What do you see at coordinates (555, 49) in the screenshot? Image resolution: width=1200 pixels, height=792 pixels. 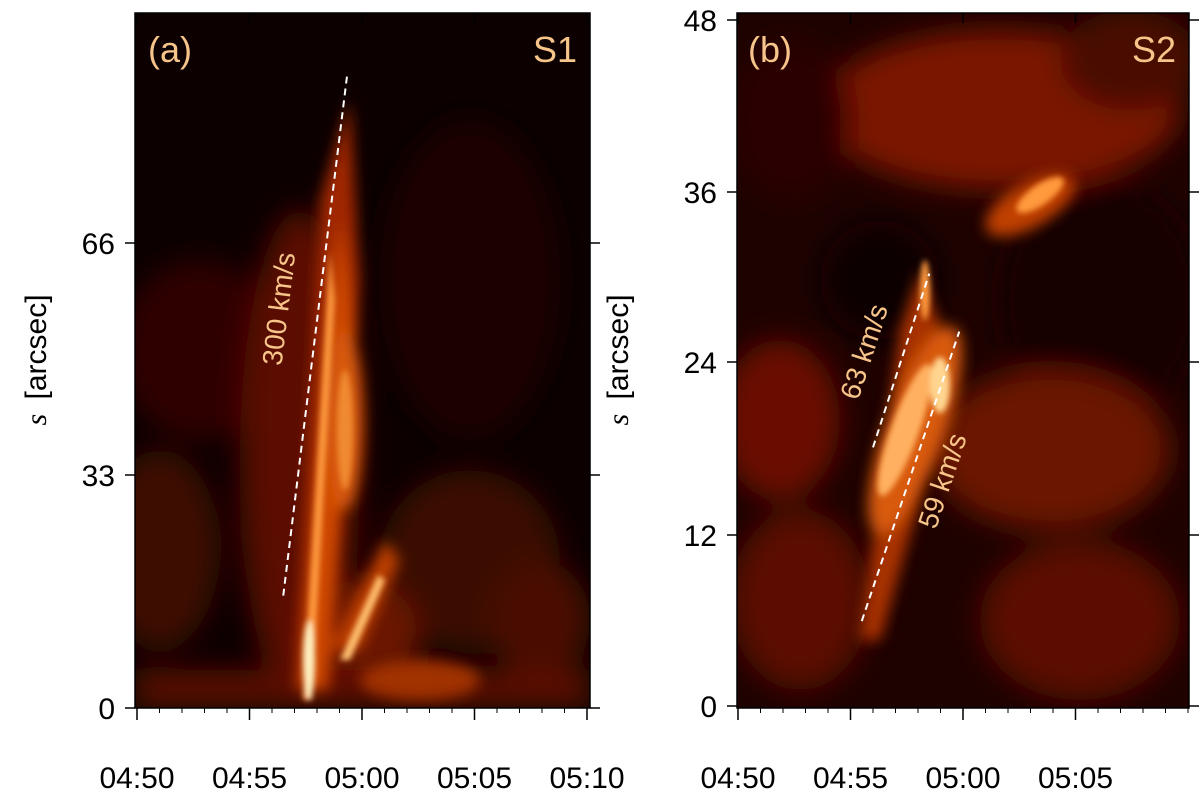 I see `panel-a-series-label: S1` at bounding box center [555, 49].